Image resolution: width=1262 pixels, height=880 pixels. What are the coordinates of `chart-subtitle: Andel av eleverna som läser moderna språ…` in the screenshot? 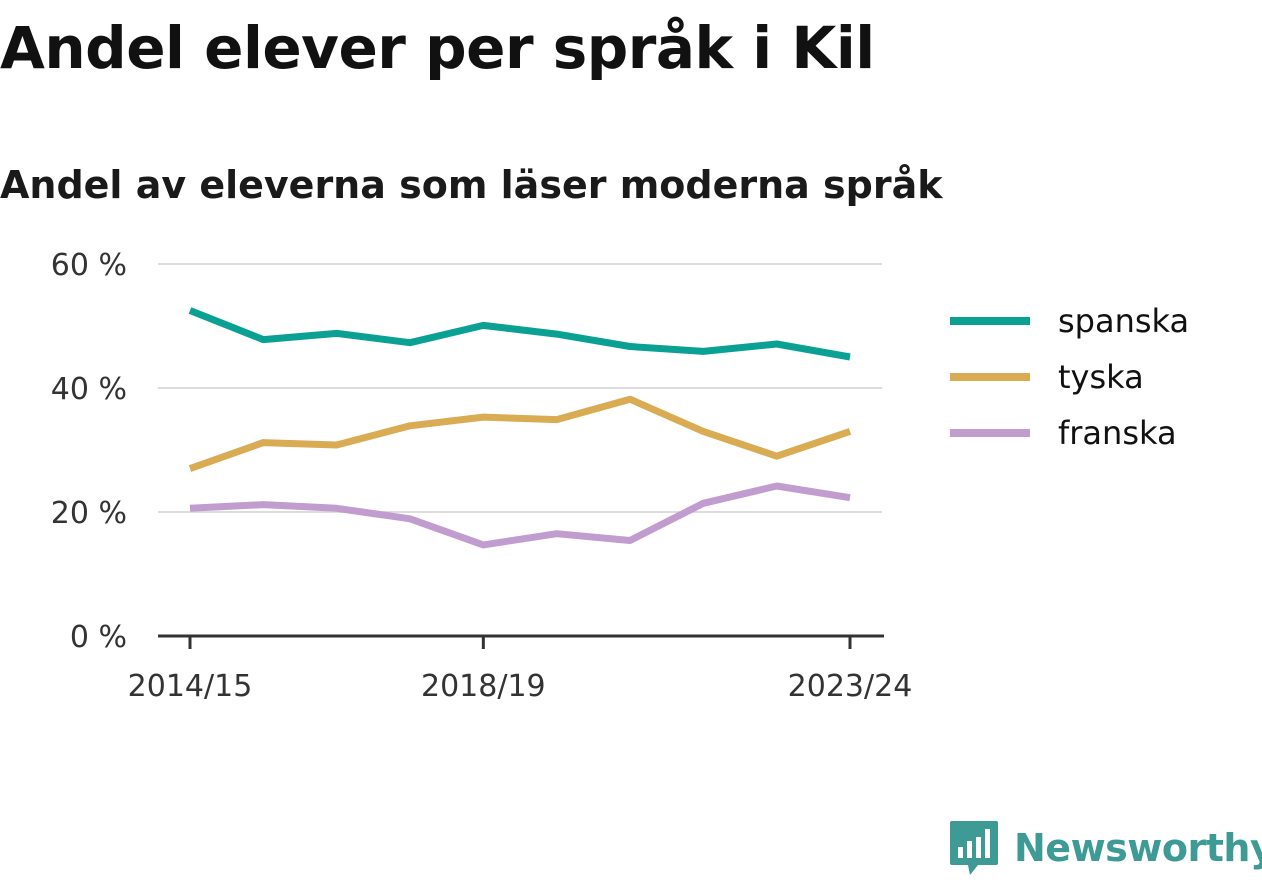 It's located at (471, 185).